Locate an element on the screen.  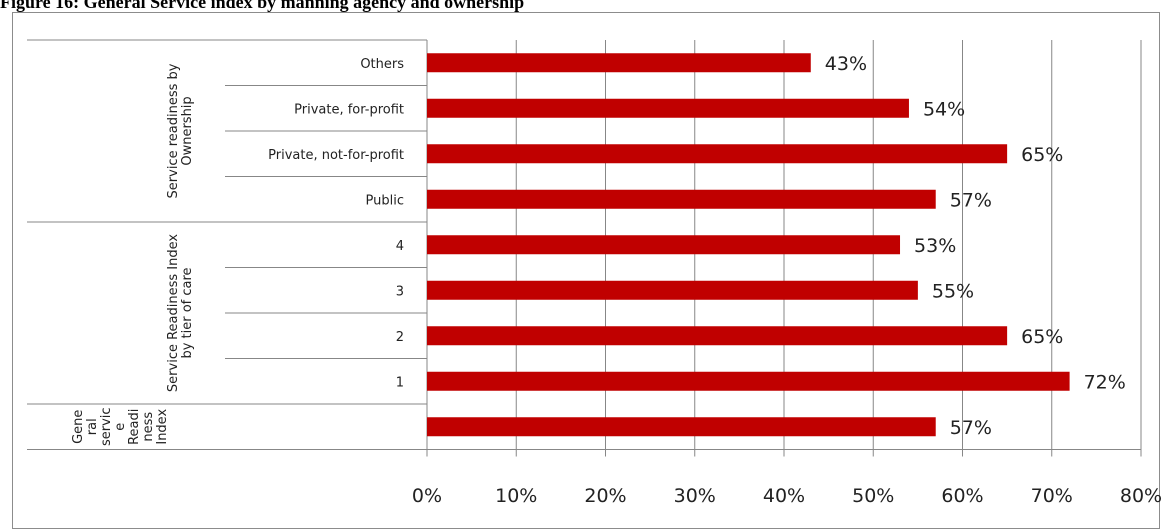
x-tick-label-2: 20% is located at coordinates (605, 496).